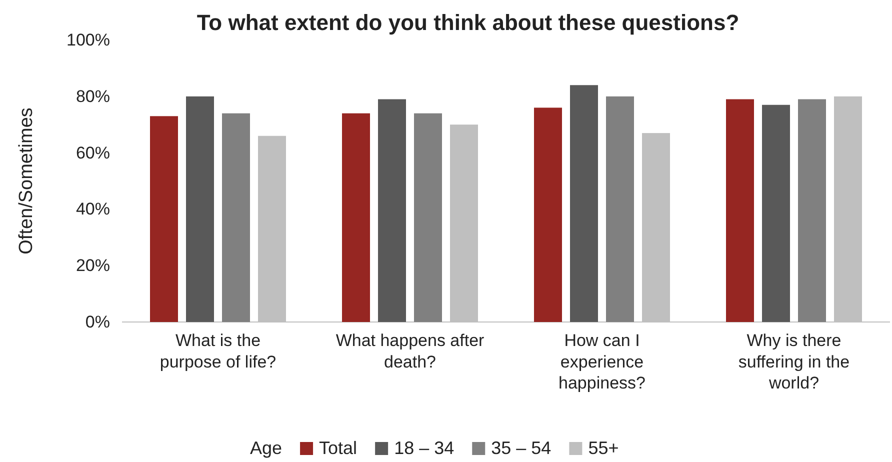 This screenshot has height=462, width=892. Describe the element at coordinates (424, 448) in the screenshot. I see `legend-label: 18 – 34` at that location.